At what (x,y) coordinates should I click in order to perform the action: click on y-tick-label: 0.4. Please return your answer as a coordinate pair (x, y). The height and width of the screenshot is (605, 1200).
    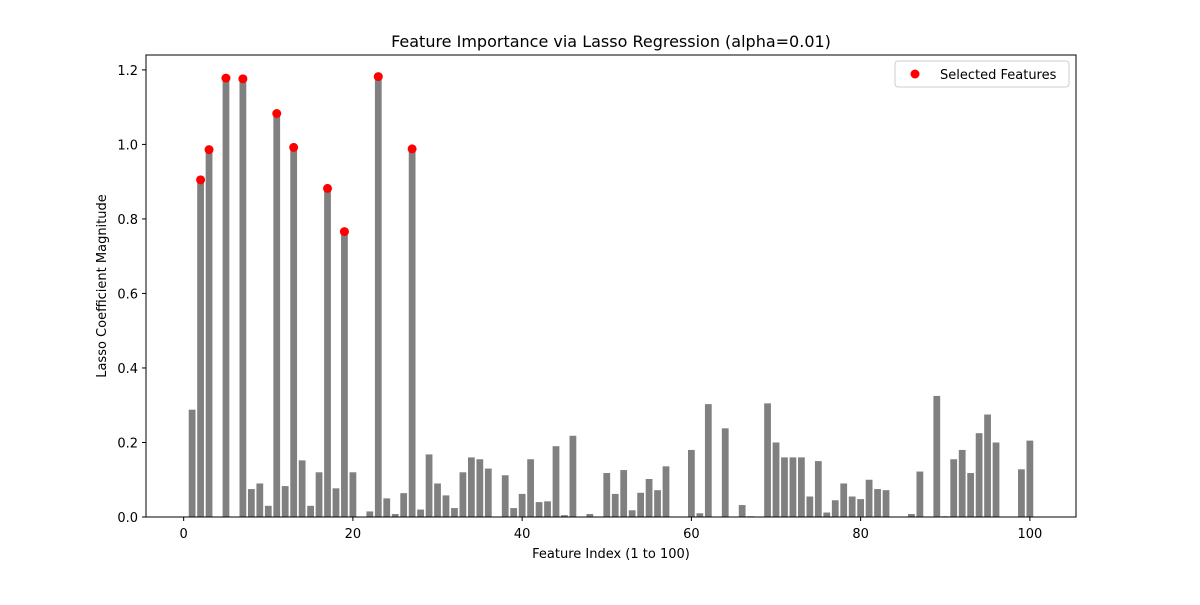
    Looking at the image, I should click on (127, 369).